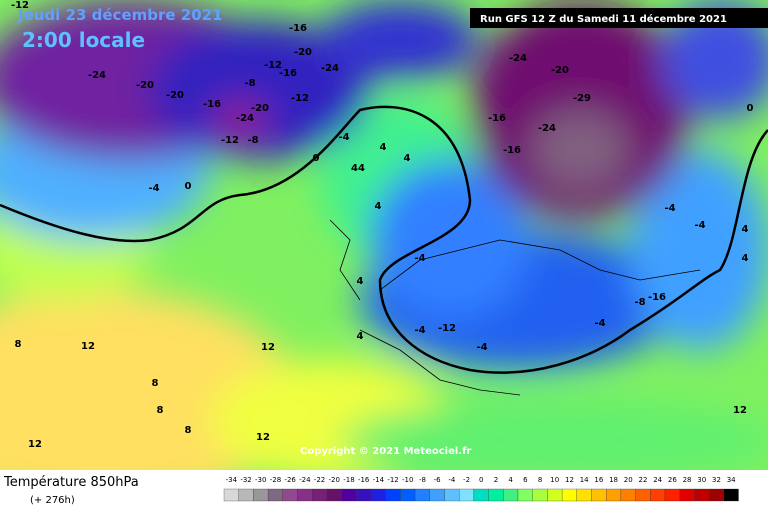 The image size is (768, 512). I want to click on scale-label: -2, so click(466, 480).